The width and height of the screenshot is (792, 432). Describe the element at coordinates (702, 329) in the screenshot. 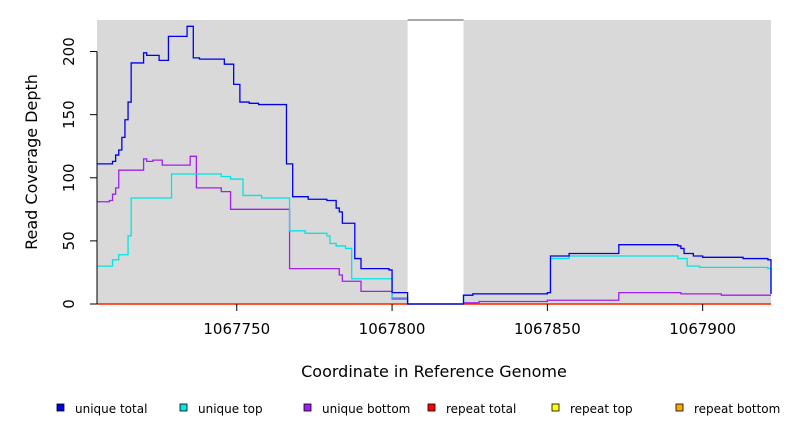

I see `x-tick-label: 1067900` at that location.